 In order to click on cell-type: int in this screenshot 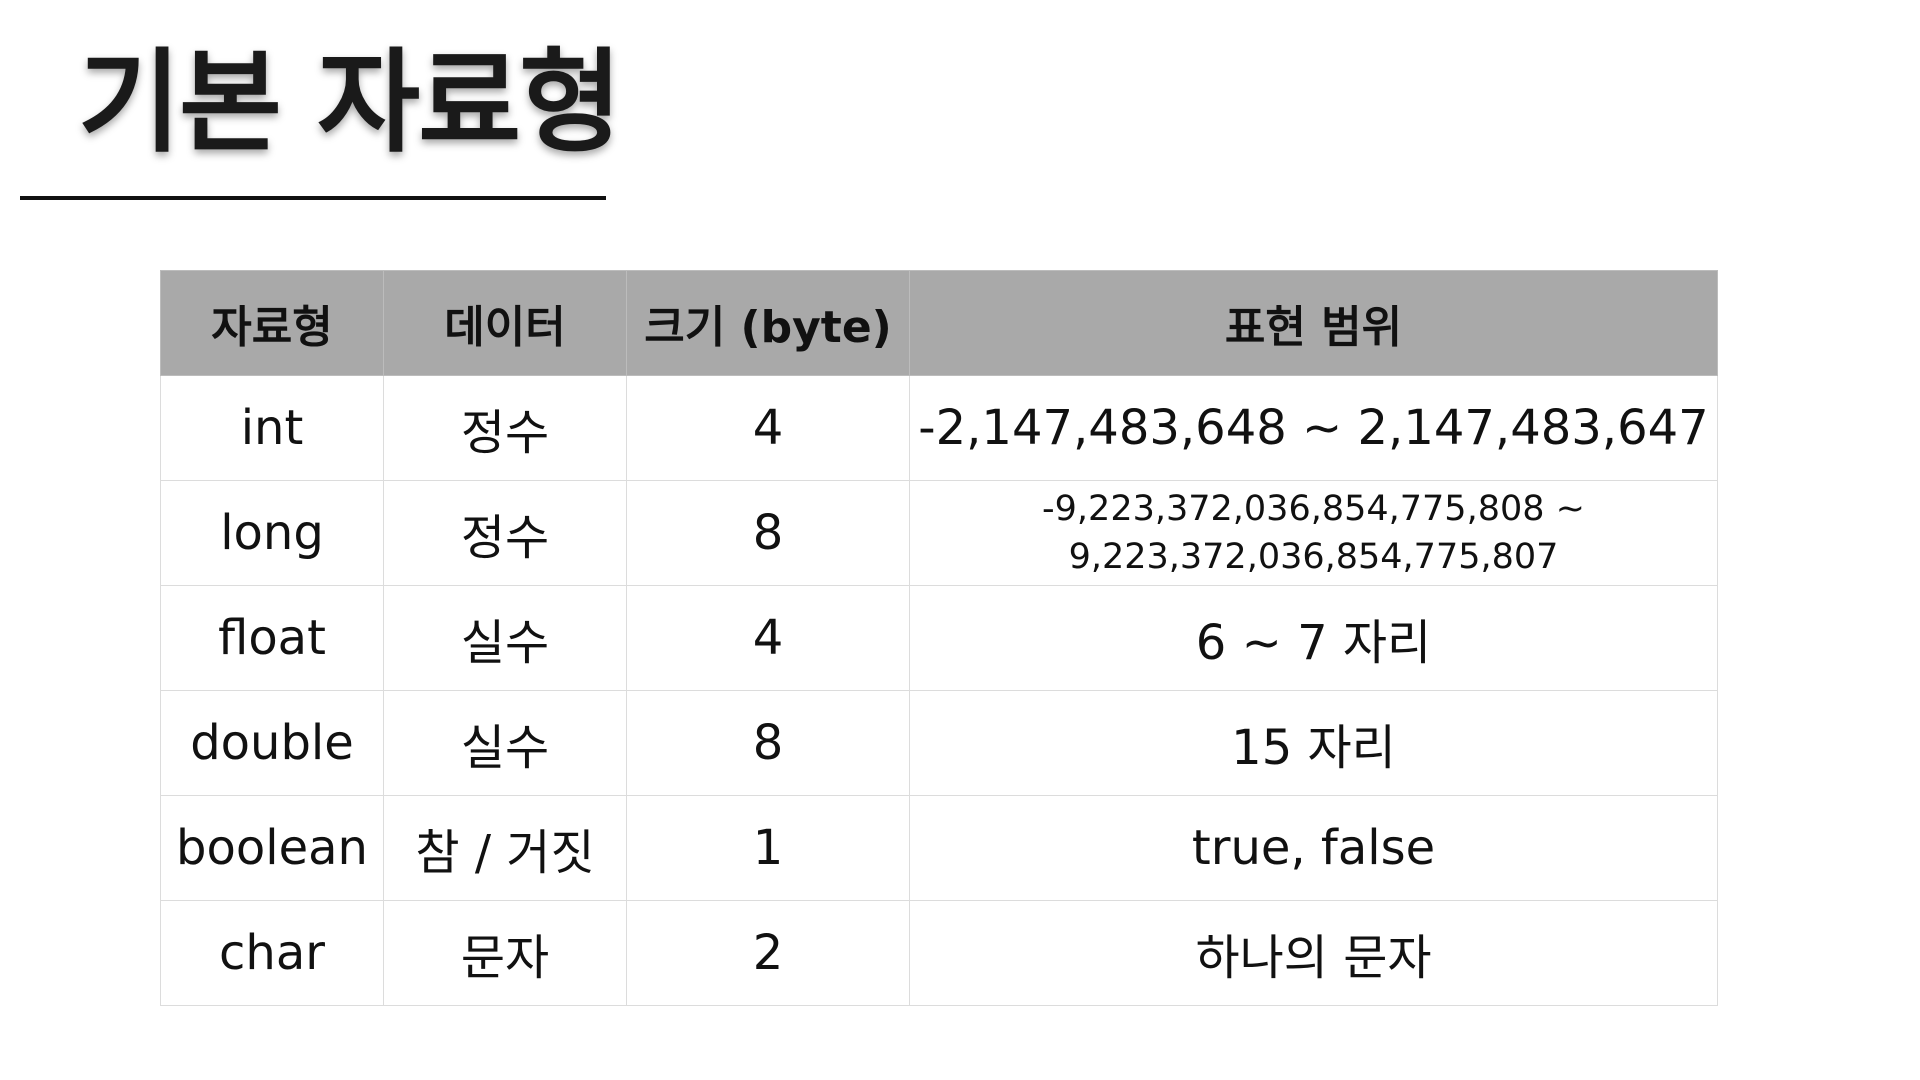, I will do `click(272, 428)`.